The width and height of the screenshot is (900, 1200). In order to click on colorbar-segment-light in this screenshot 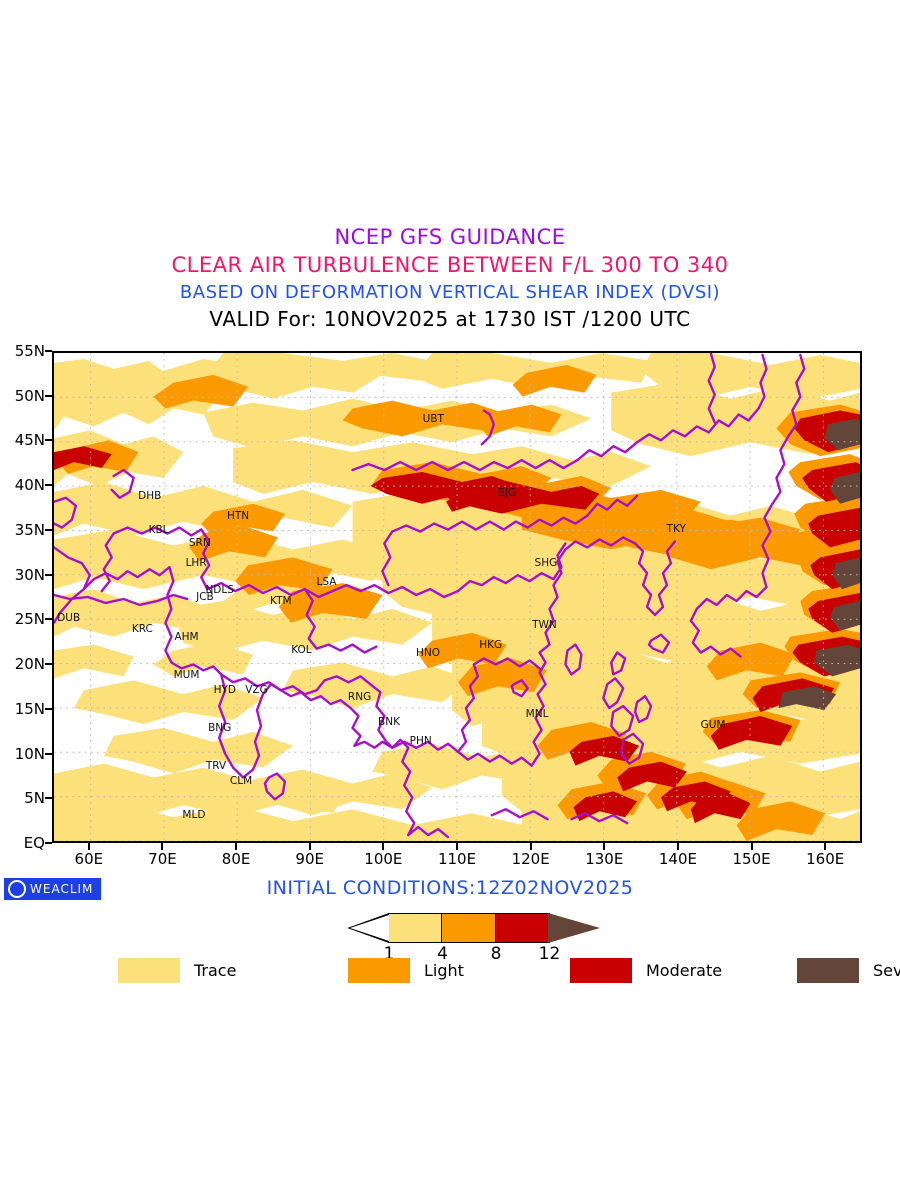, I will do `click(468, 928)`.